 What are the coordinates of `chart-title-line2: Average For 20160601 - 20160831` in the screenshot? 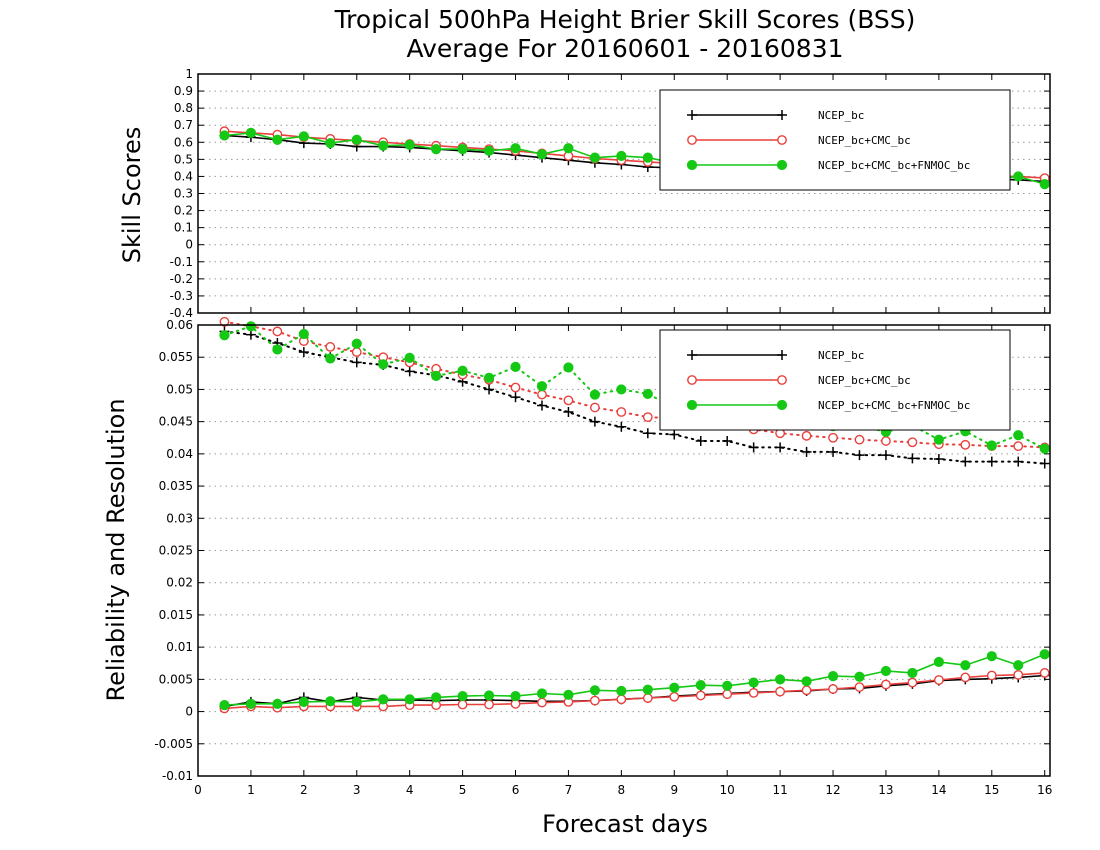 It's located at (624, 48).